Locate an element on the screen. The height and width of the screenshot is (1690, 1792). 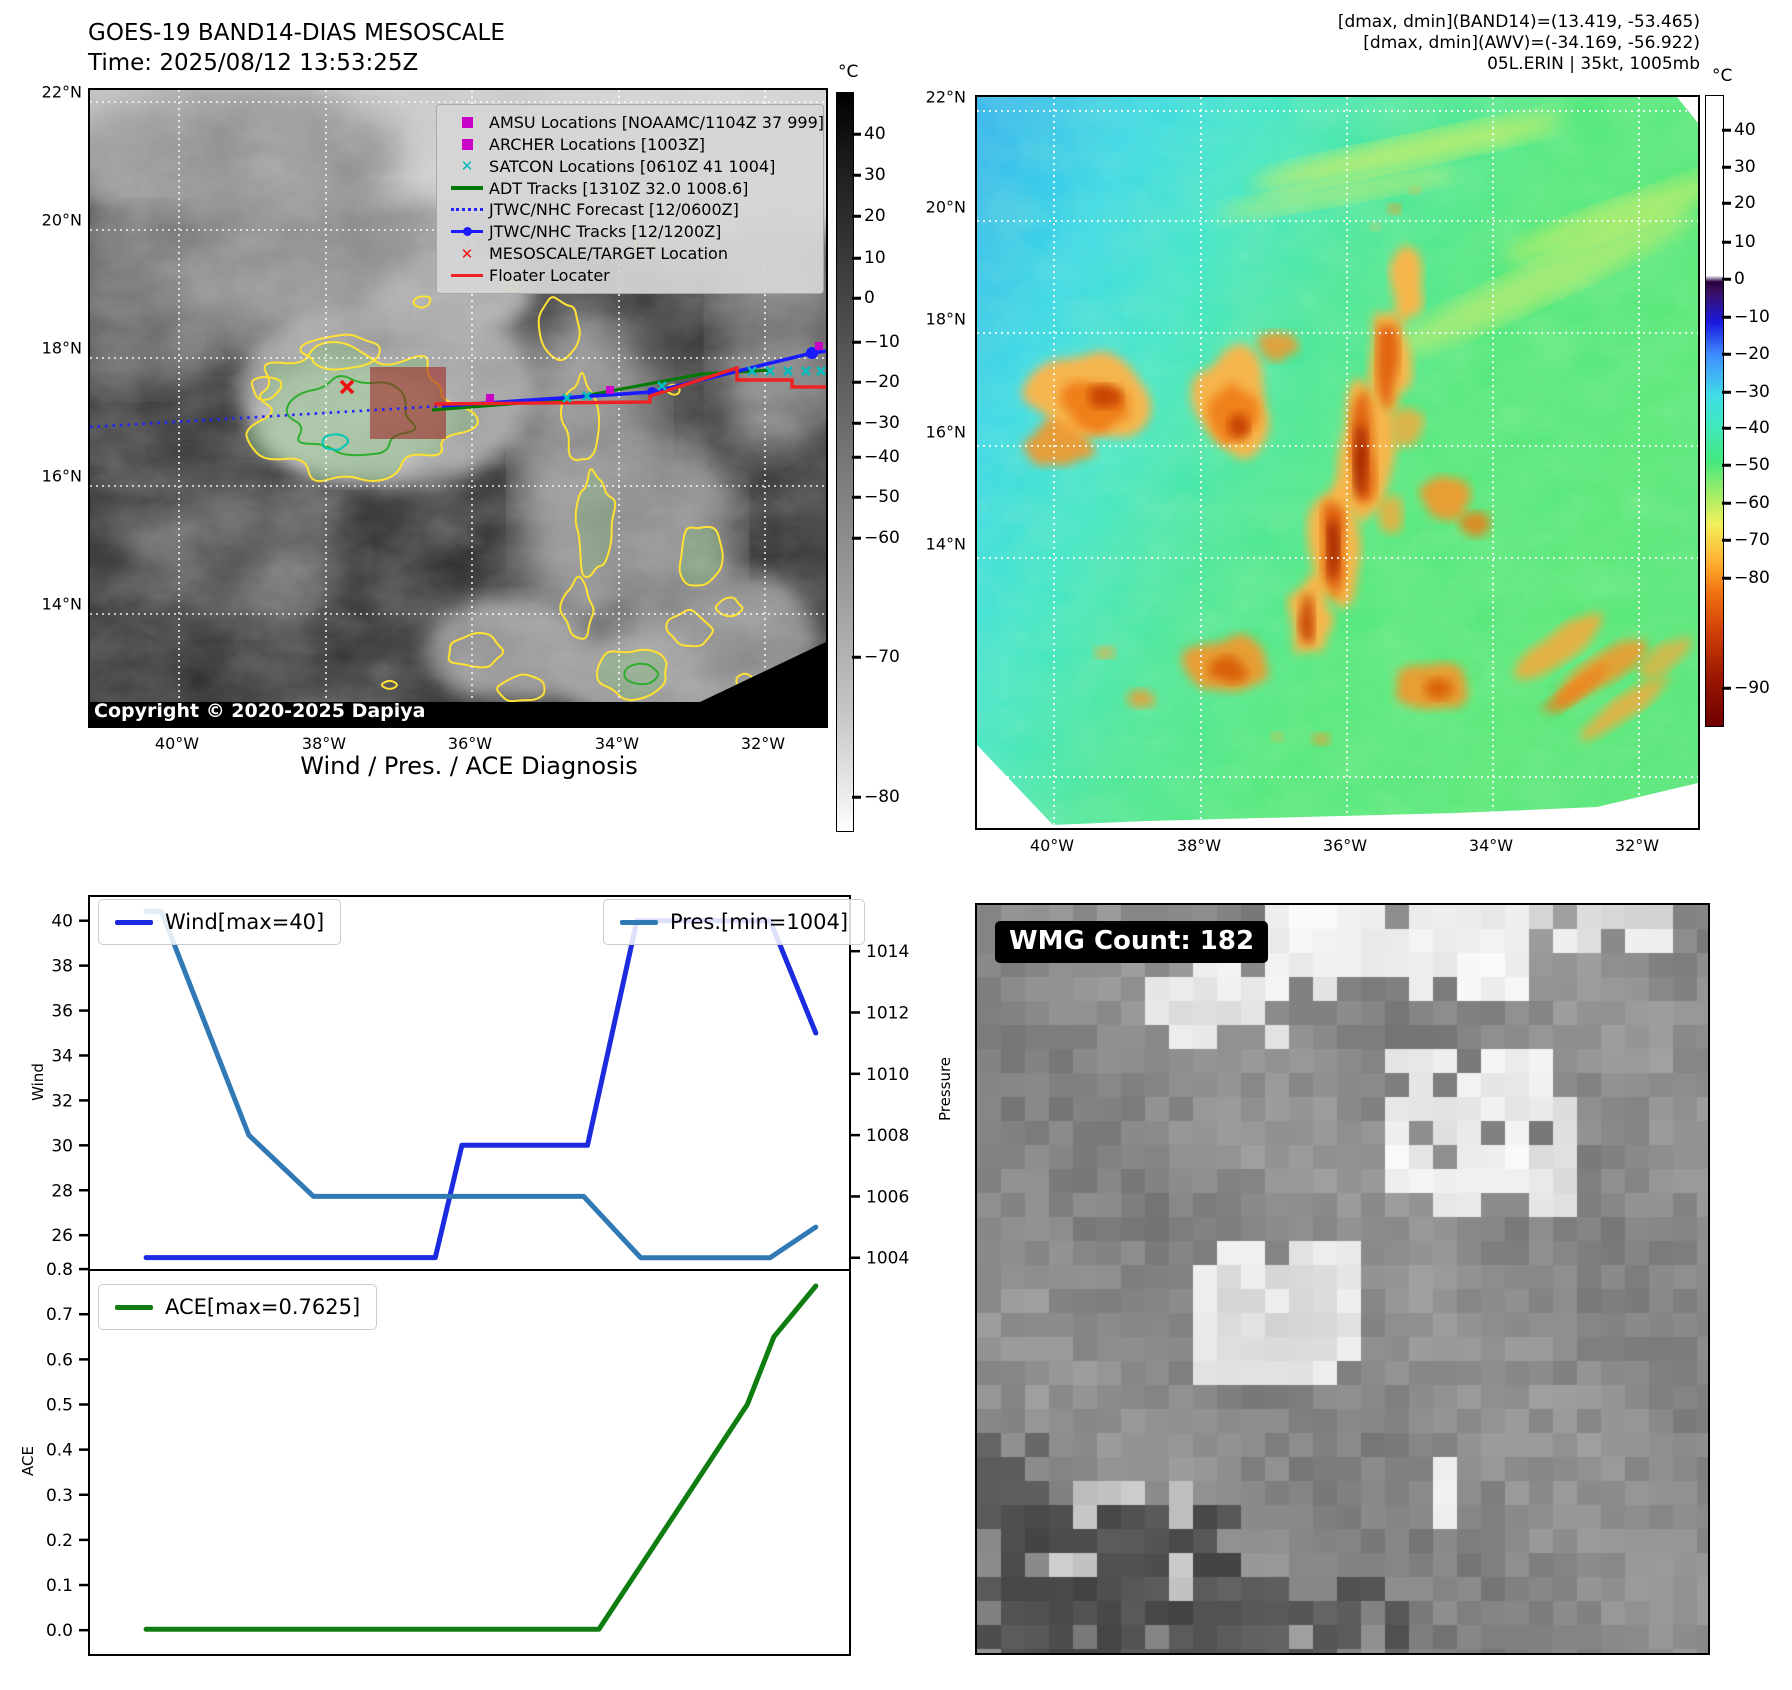
legend-item: ADT Tracks [1310Z 32.0 1008.6] is located at coordinates (629, 188).